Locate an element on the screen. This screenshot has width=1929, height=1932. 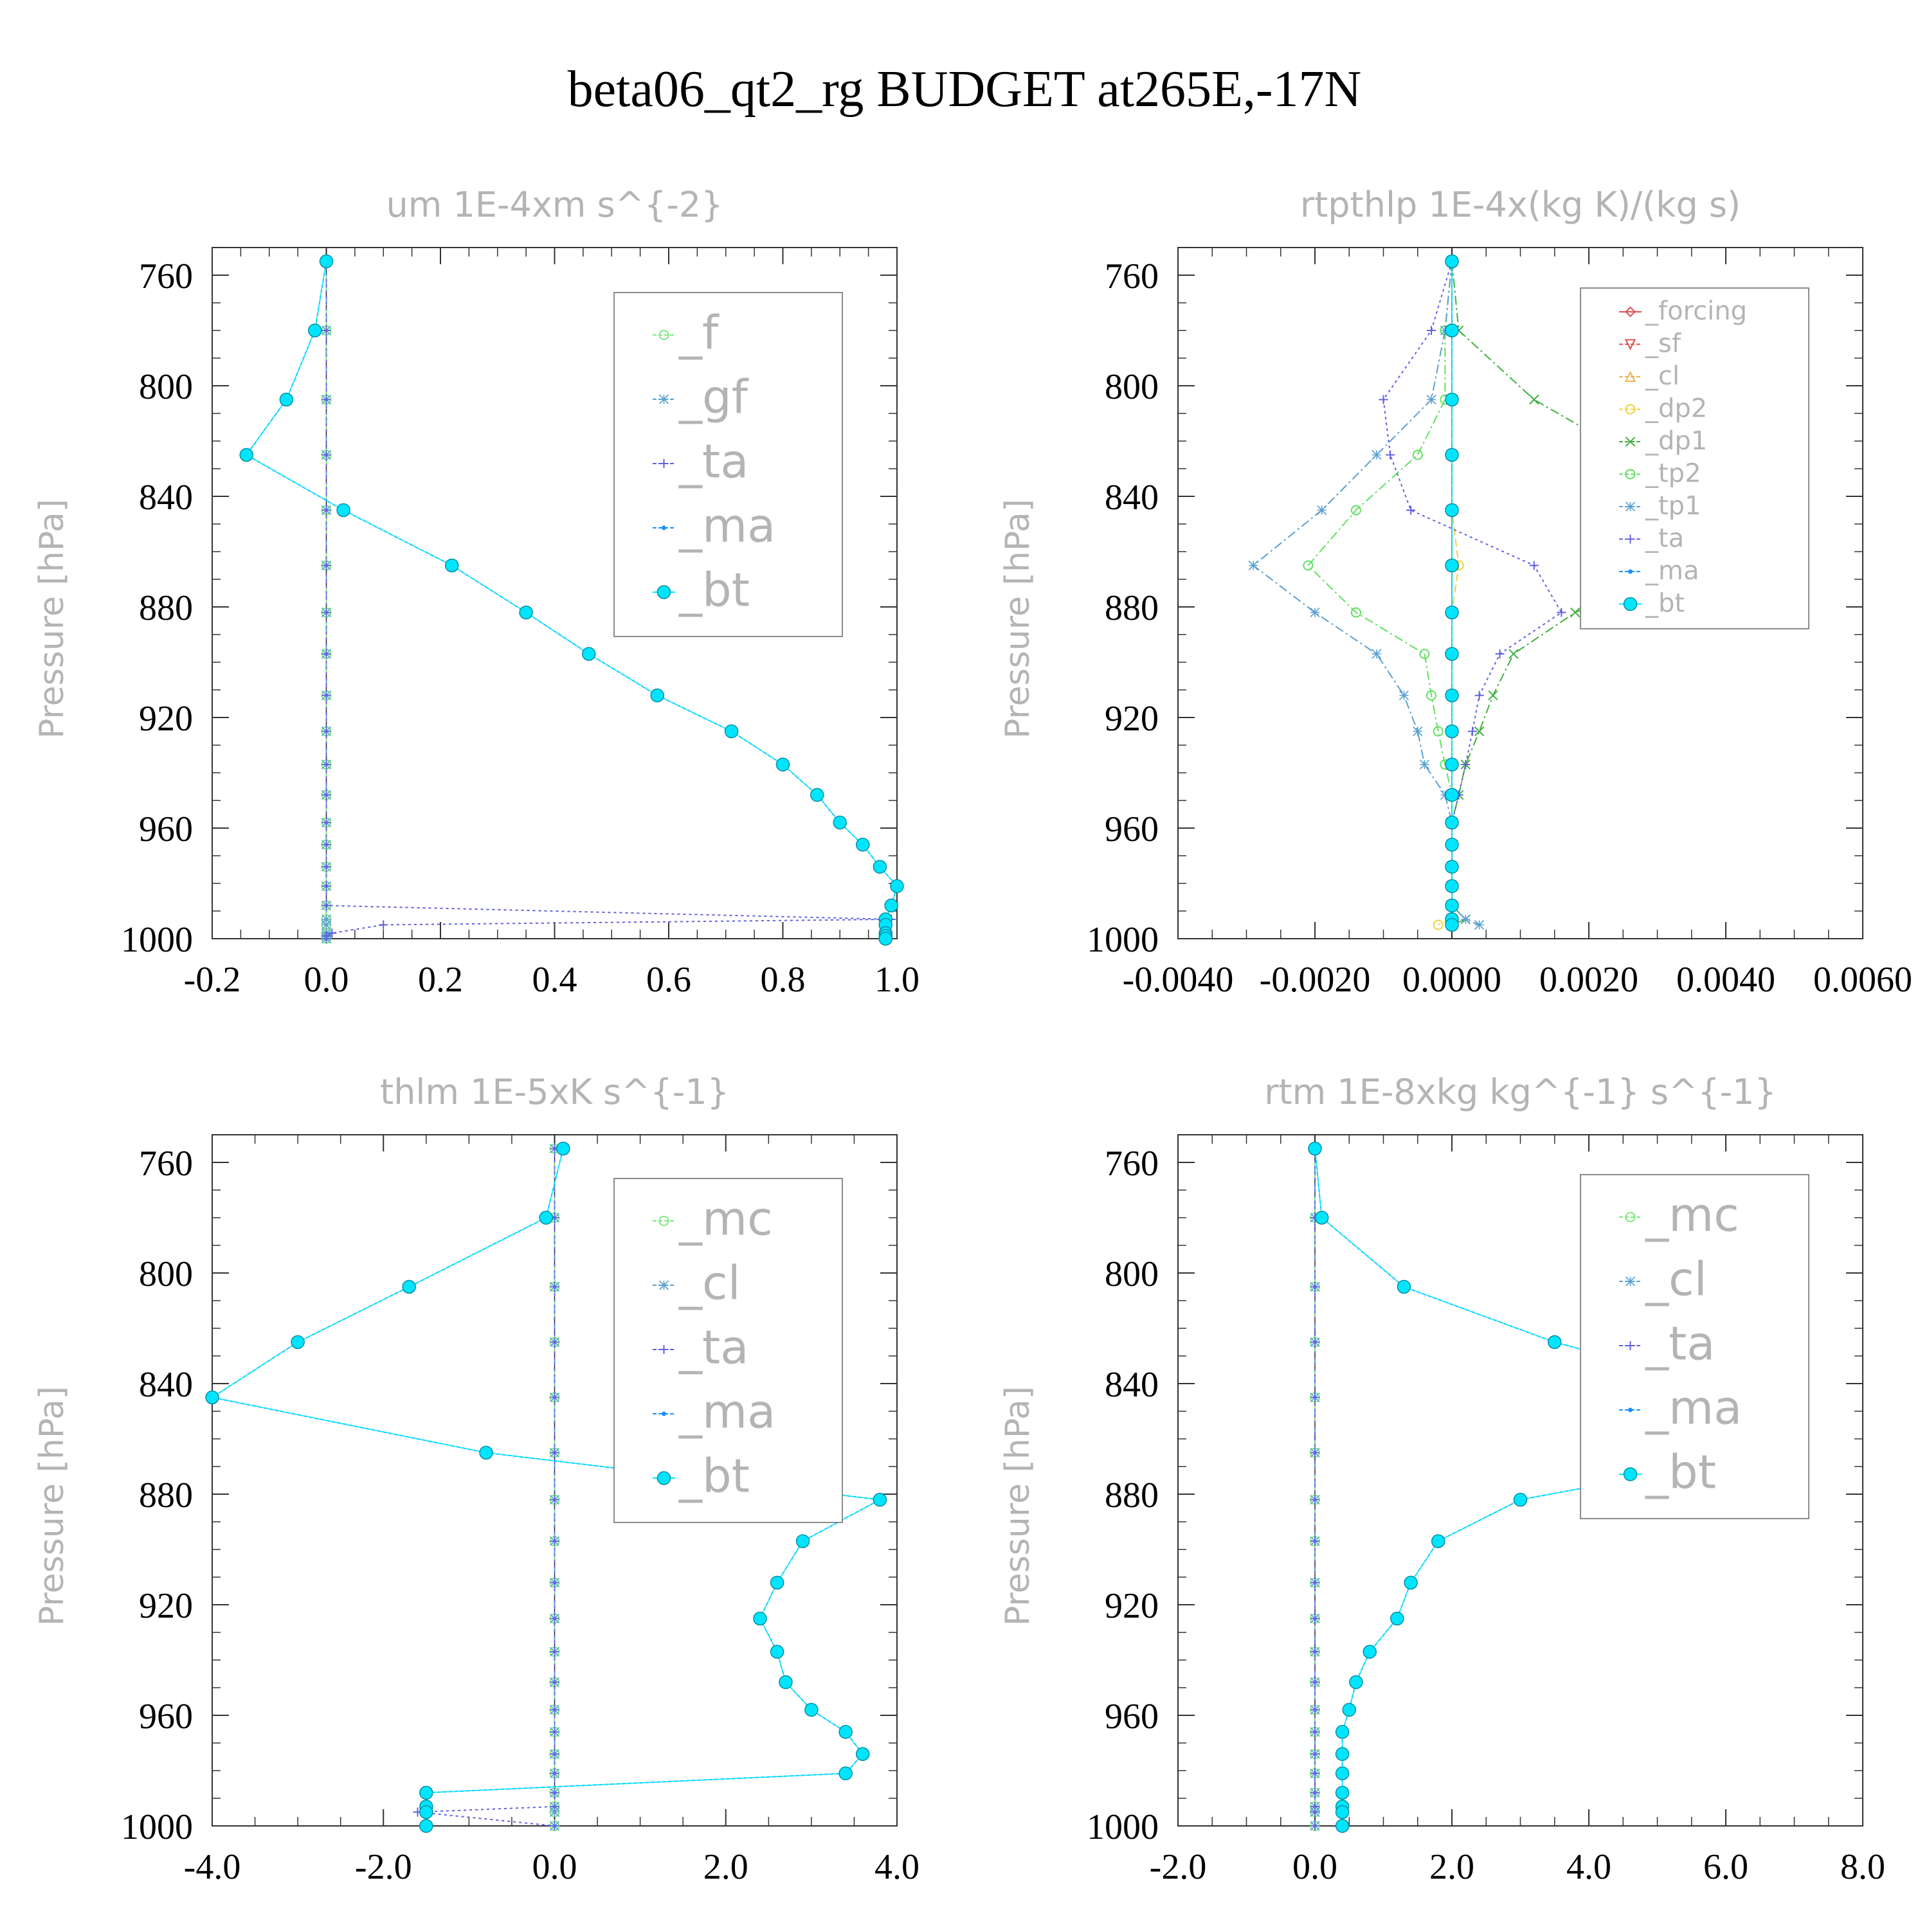
y-tick-label: 760 is located at coordinates (1132, 276).